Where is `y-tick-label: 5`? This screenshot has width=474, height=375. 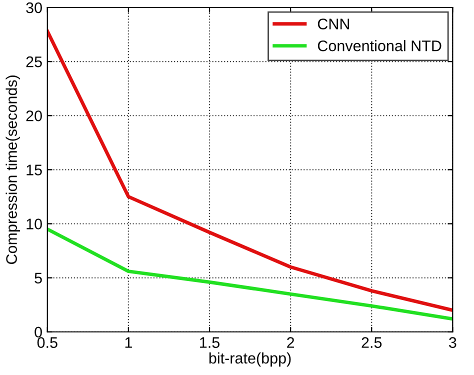
y-tick-label: 5 is located at coordinates (38, 278).